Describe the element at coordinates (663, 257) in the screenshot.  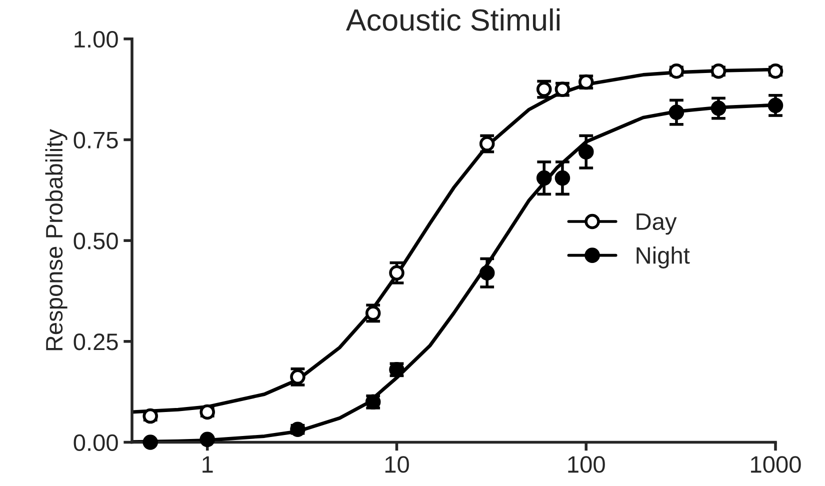
I see `legend-label: Night` at that location.